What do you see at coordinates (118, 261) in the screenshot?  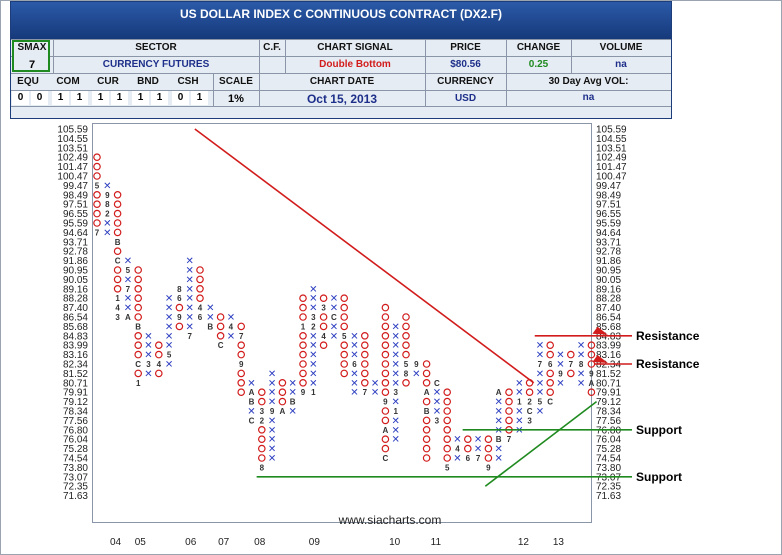 I see `month-marker: C` at bounding box center [118, 261].